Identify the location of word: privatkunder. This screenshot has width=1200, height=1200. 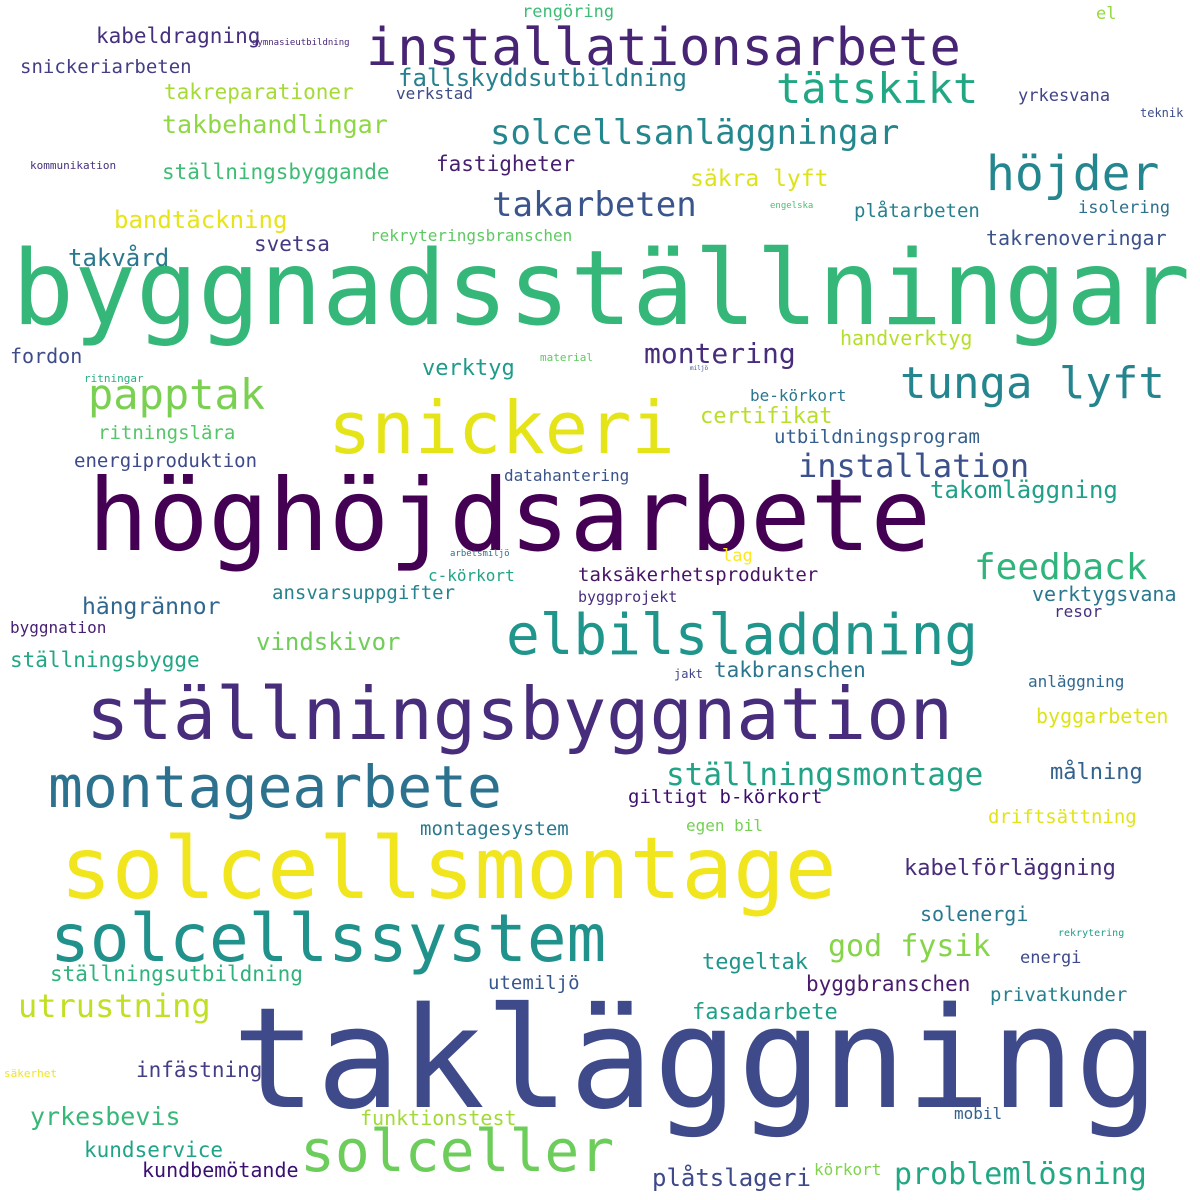
(1059, 995).